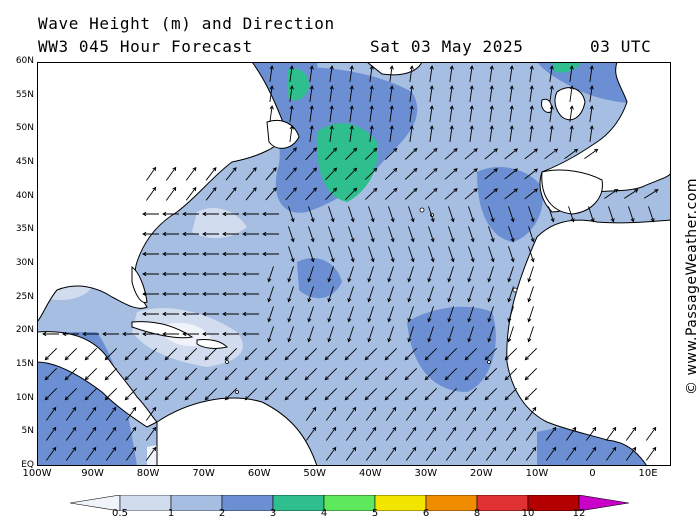  What do you see at coordinates (477, 513) in the screenshot?
I see `scale-tick-label: 8` at bounding box center [477, 513].